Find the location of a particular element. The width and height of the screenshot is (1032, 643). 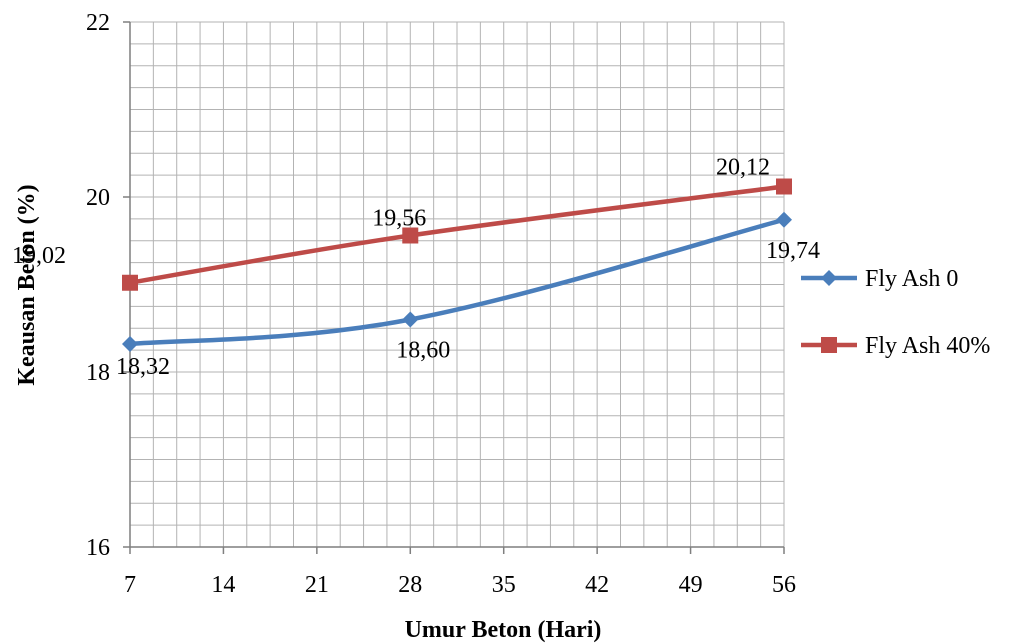

x-axis-title: Umur Beton (Hari) is located at coordinates (503, 630).